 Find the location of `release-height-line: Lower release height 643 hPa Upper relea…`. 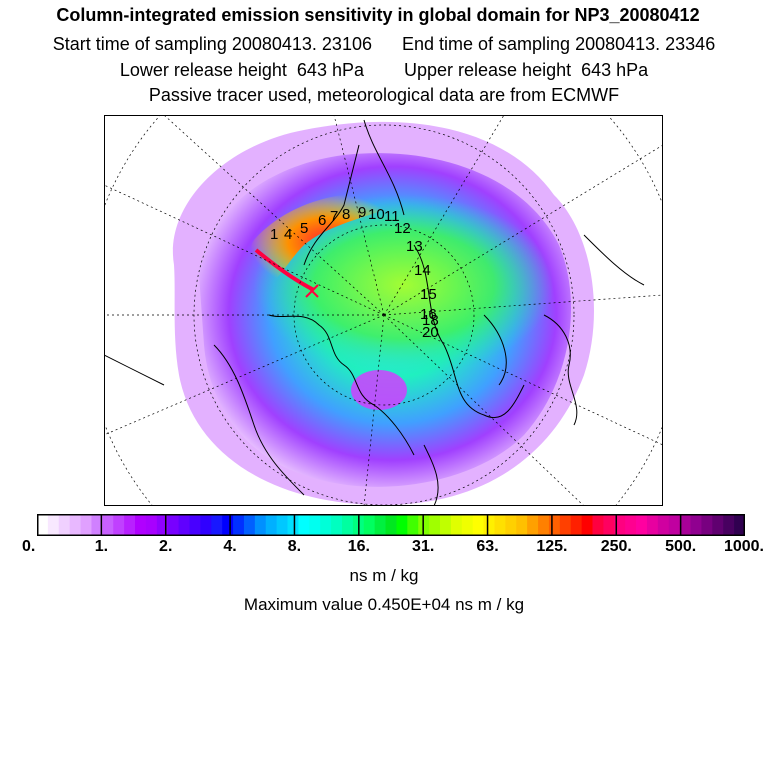

release-height-line: Lower release height 643 hPa Upper relea… is located at coordinates (384, 70).